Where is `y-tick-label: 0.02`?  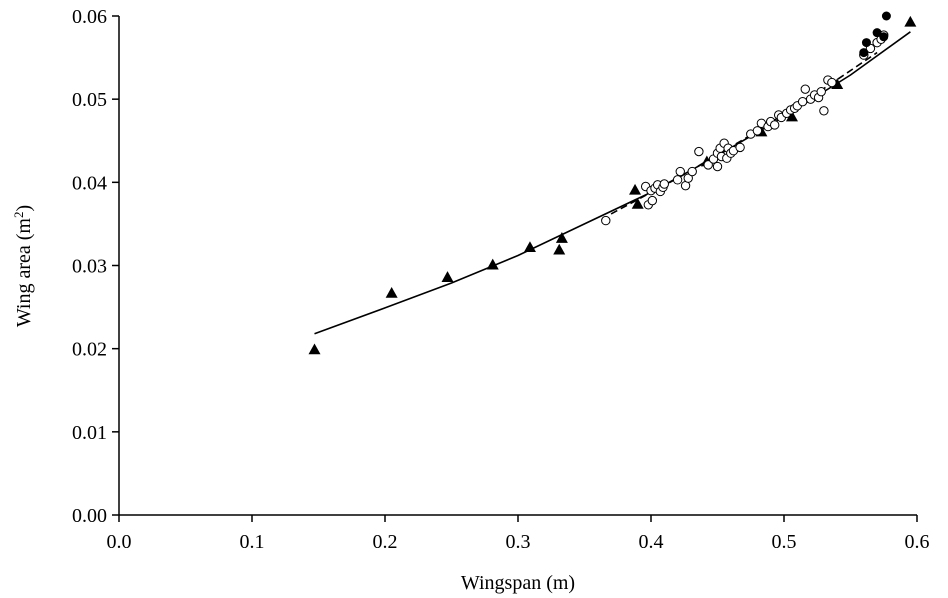
y-tick-label: 0.02 is located at coordinates (89, 350).